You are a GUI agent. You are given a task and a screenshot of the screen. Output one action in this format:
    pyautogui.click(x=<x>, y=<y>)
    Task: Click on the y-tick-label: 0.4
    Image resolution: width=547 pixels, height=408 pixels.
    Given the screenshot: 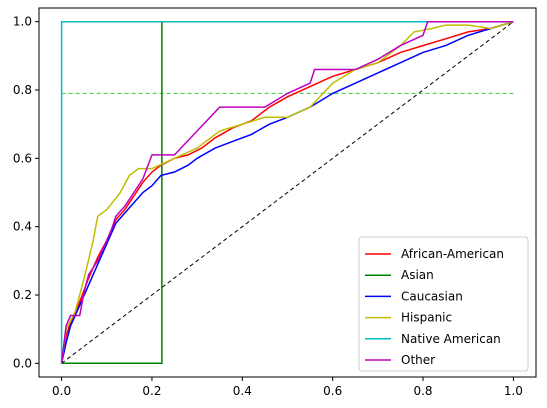 What is the action you would take?
    pyautogui.click(x=22, y=227)
    